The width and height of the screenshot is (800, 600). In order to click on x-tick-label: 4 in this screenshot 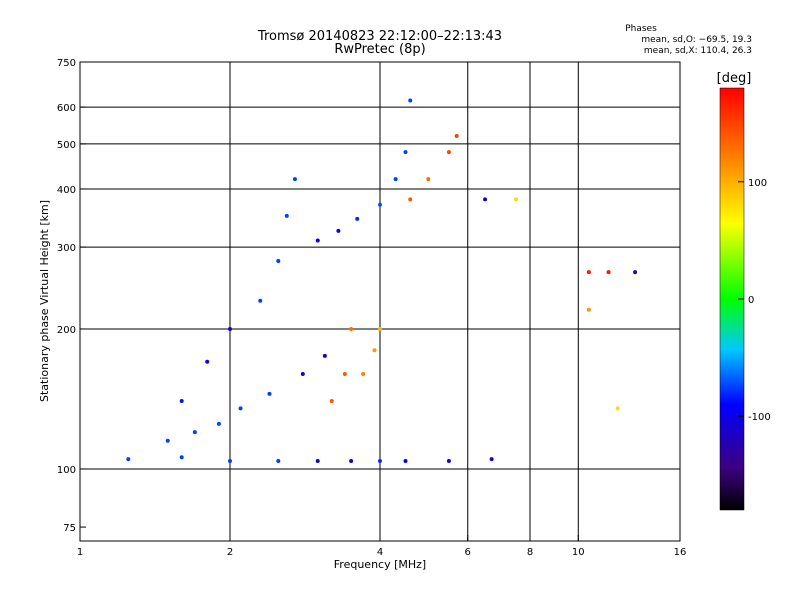, I will do `click(380, 552)`.